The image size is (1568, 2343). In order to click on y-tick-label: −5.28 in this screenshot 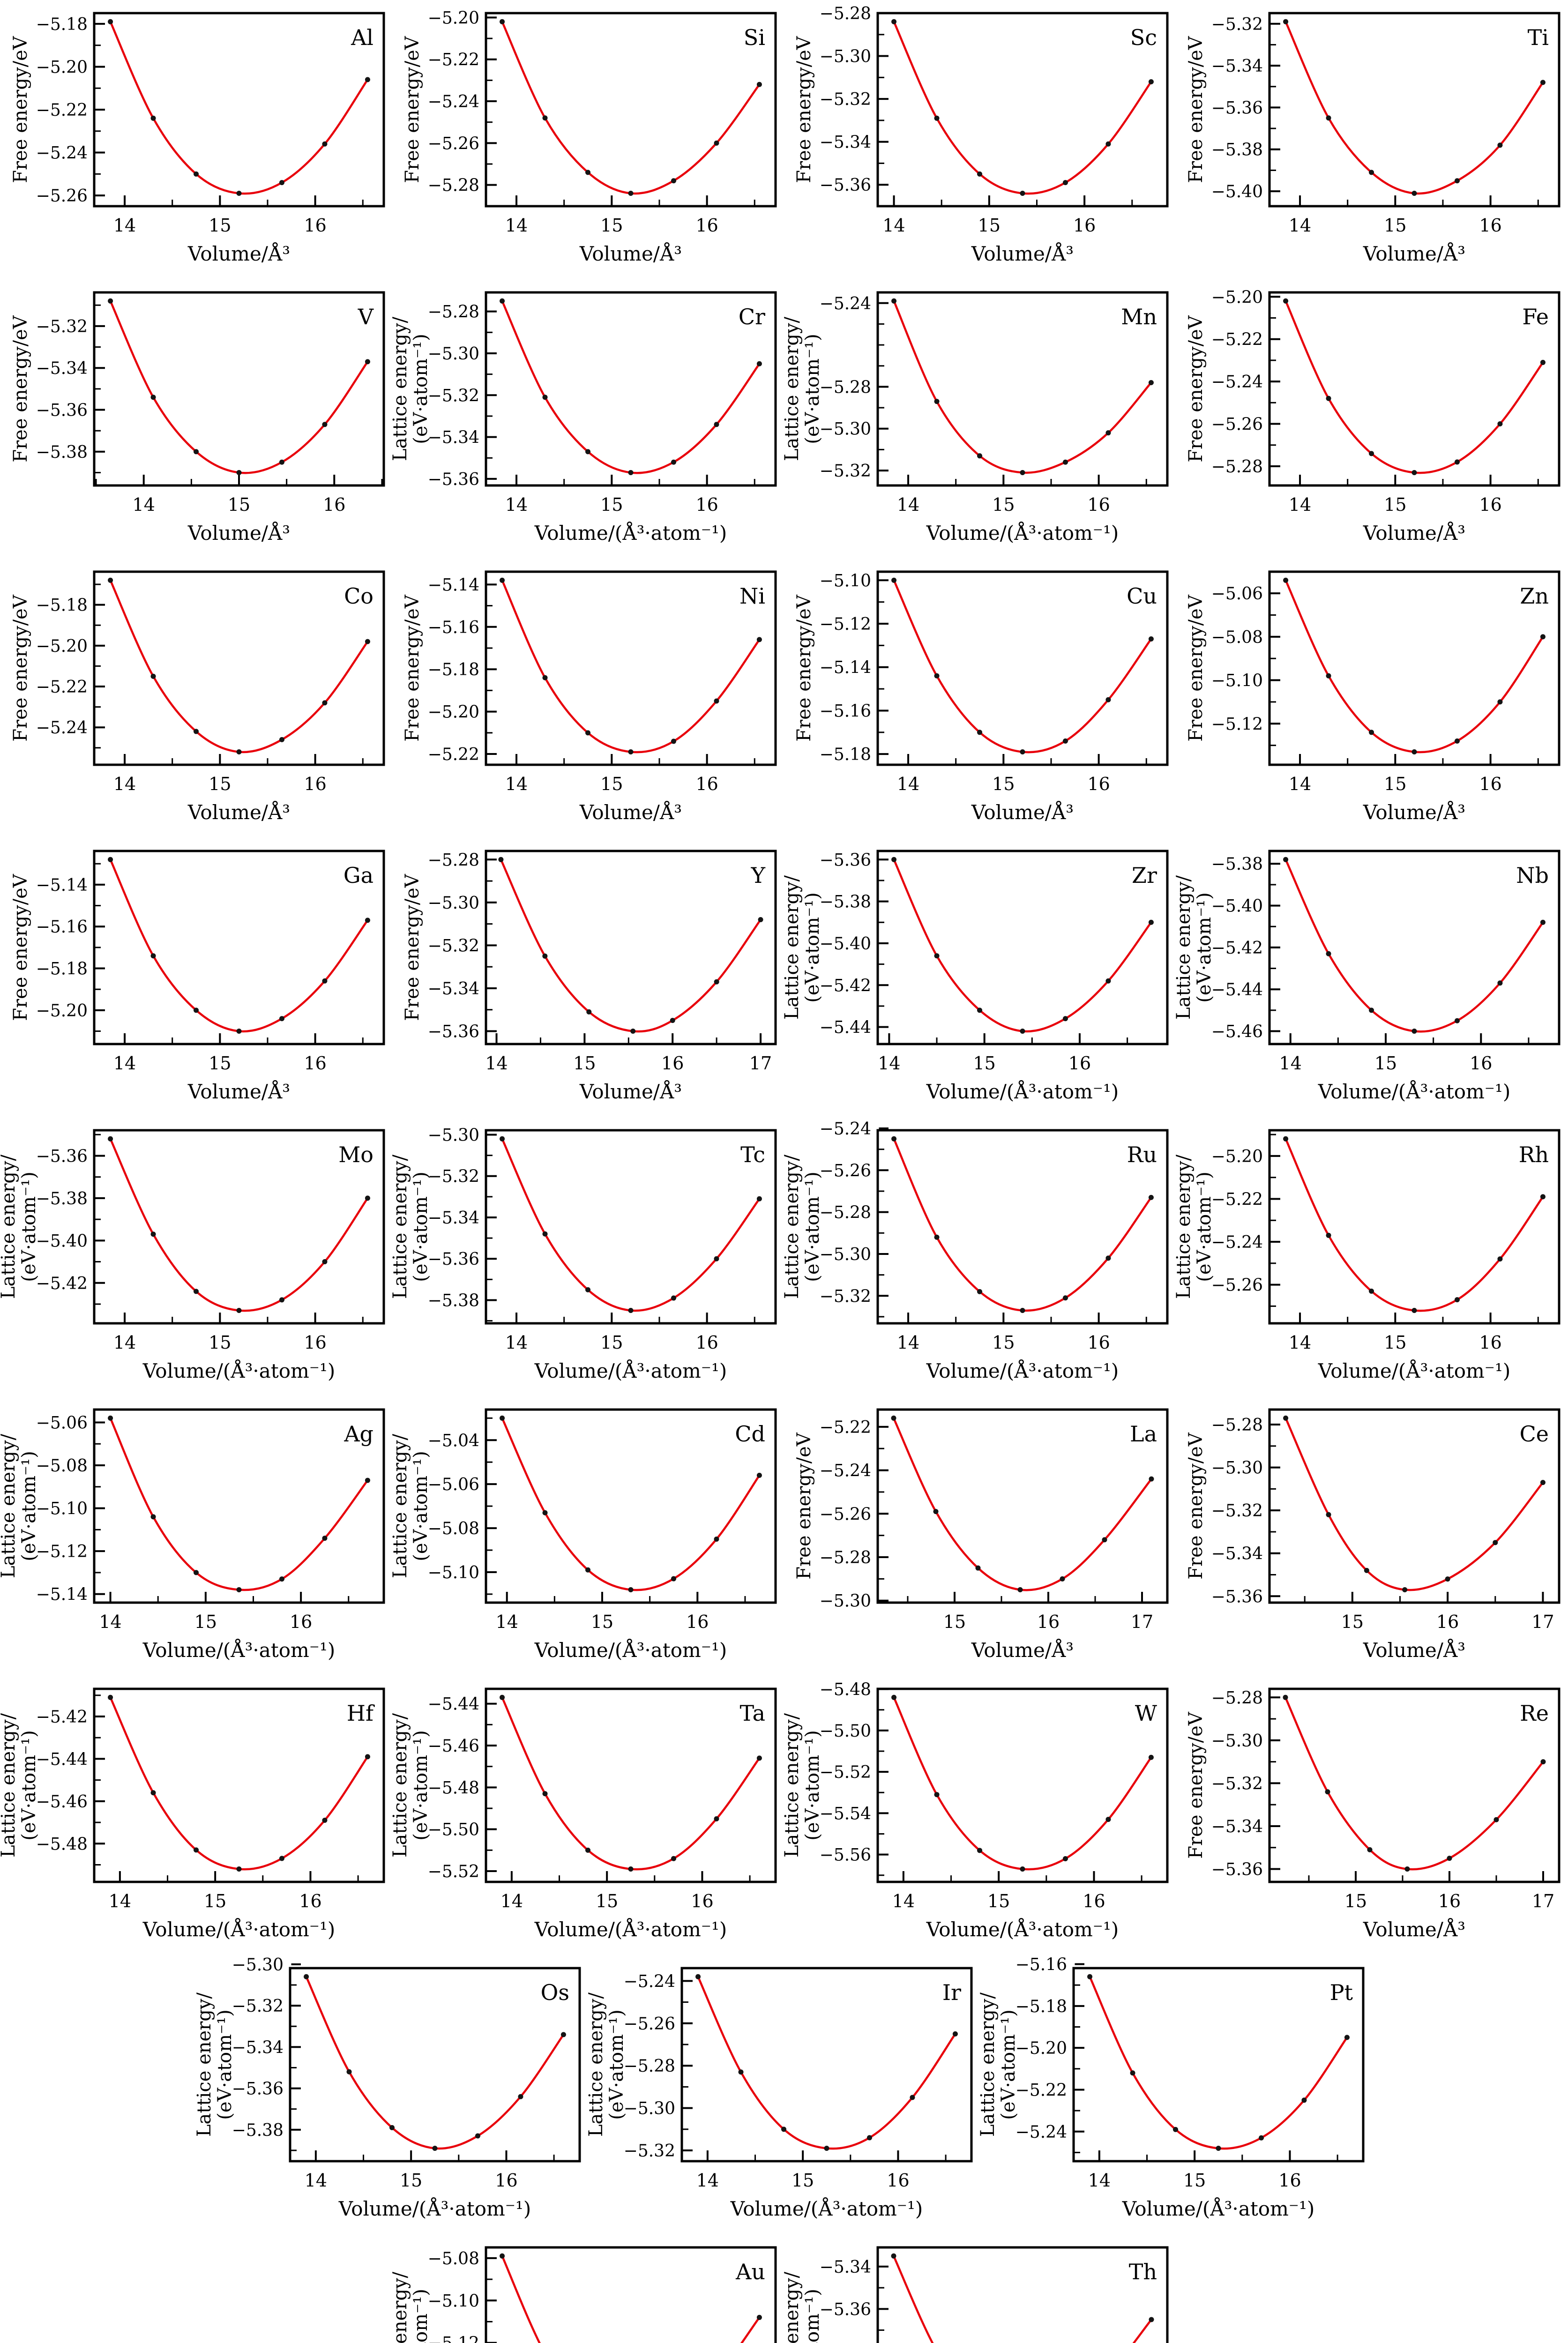, I will do `click(454, 860)`.